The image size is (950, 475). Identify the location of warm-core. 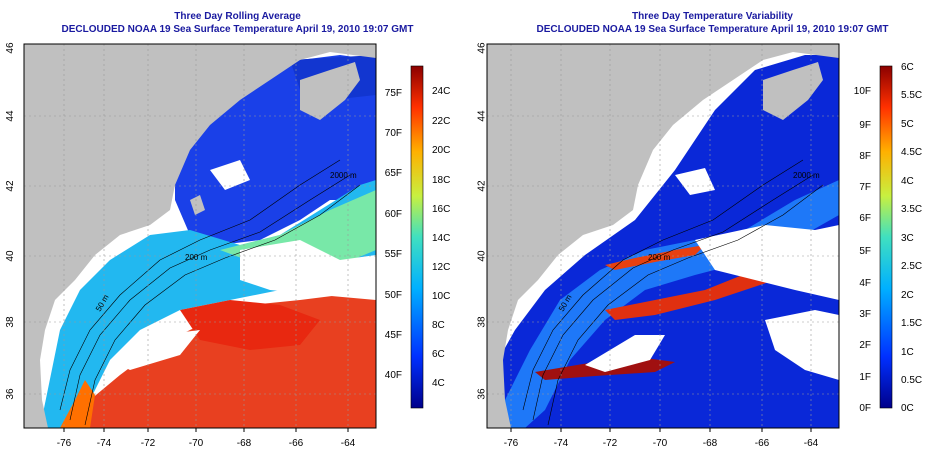
(250, 325).